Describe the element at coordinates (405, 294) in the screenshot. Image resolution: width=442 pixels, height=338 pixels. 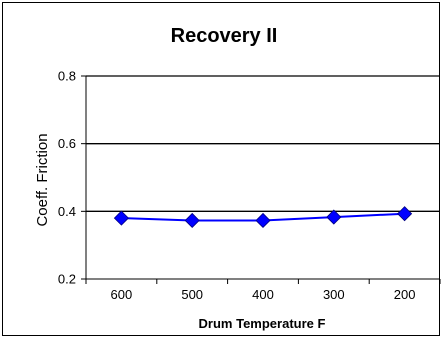
I see `x-tick-label: 200` at that location.